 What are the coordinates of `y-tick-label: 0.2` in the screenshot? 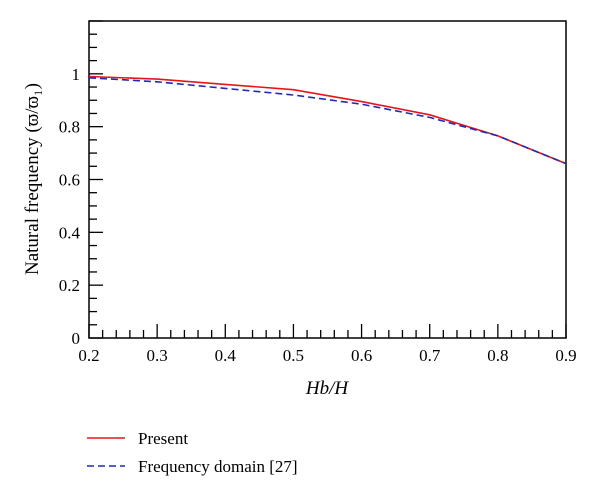 It's located at (69, 285).